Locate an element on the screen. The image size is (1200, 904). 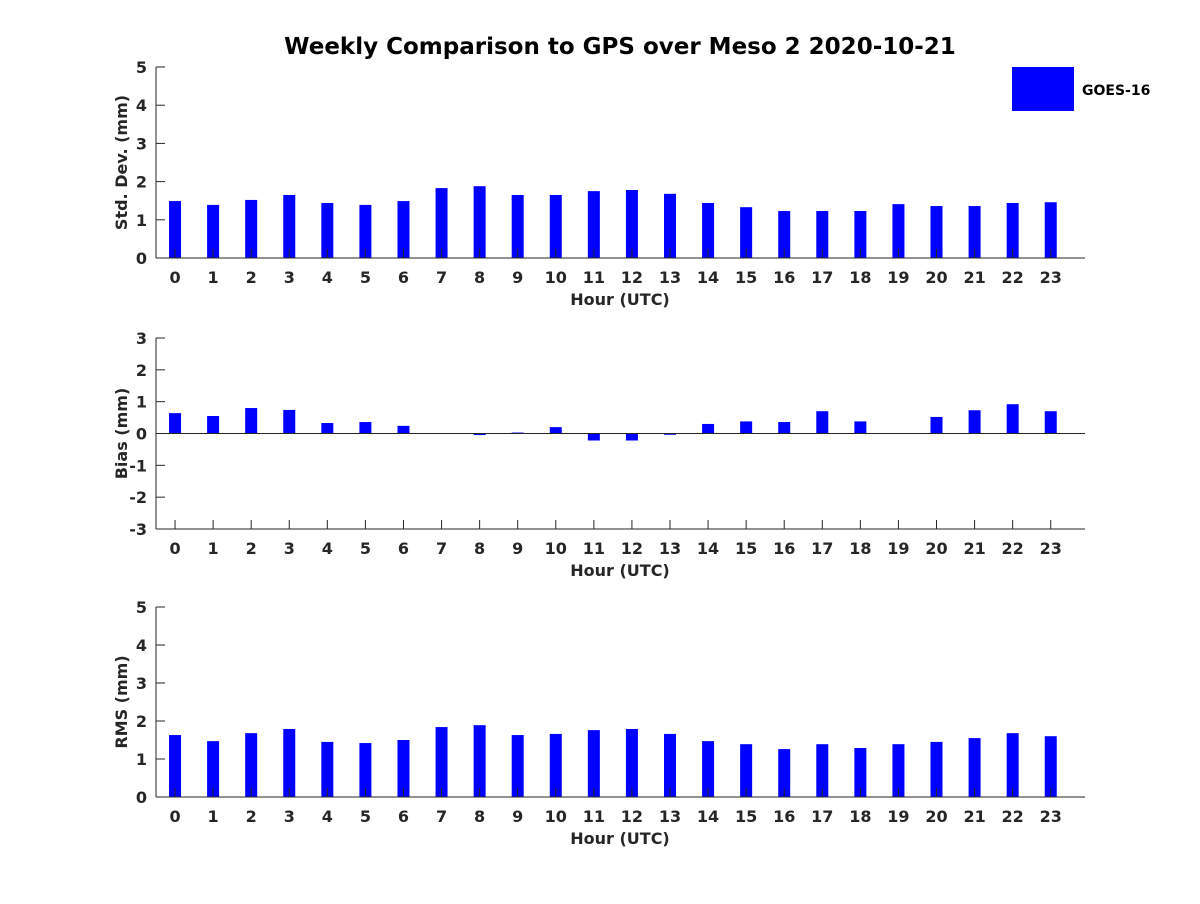
y-tick-label: 2 is located at coordinates (141, 370).